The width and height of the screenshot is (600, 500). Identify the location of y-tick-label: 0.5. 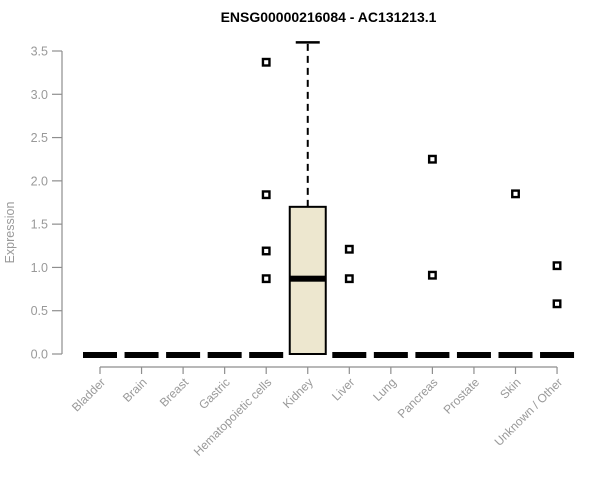
(39, 311).